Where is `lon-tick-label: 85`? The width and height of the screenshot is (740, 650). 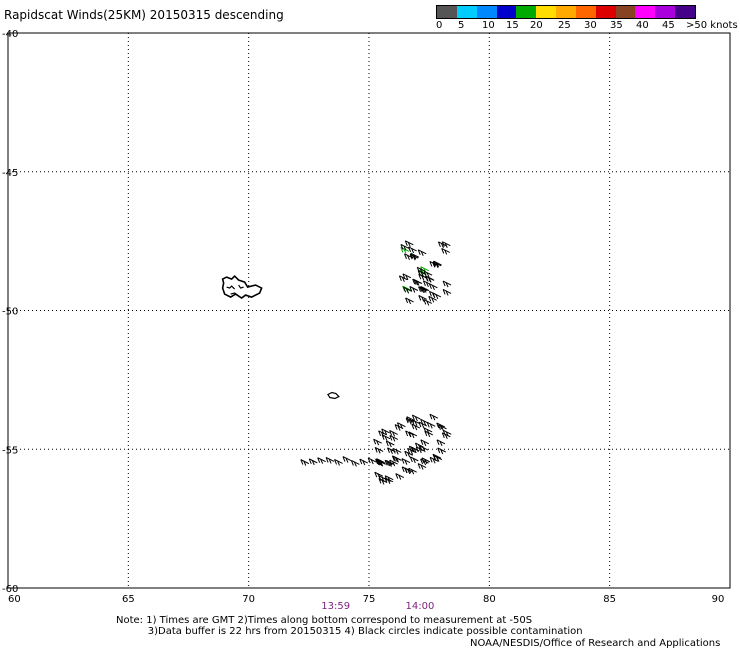 lon-tick-label: 85 is located at coordinates (609, 599).